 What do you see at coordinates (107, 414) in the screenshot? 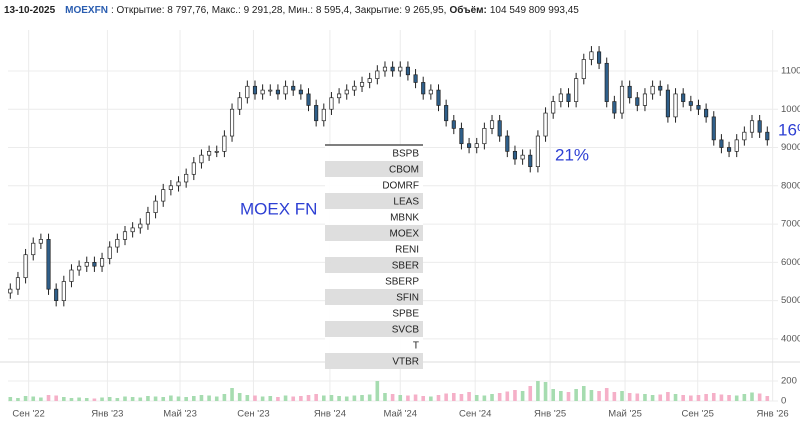
I see `x-tick-label: Янв '23` at bounding box center [107, 414].